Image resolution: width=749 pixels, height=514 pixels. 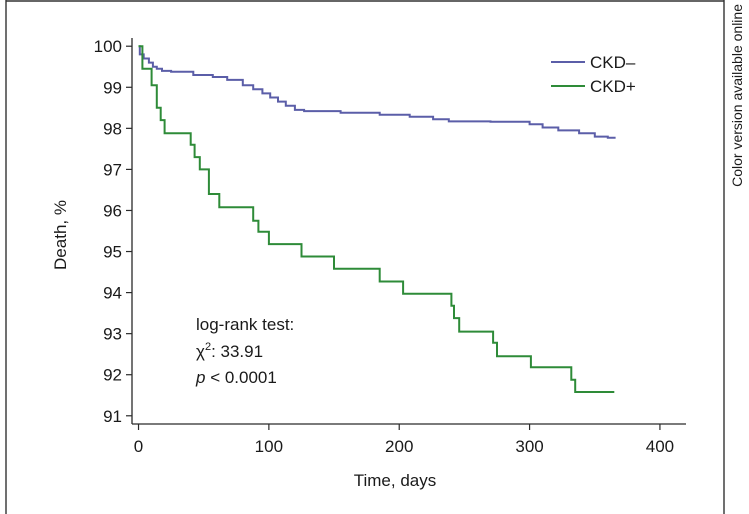 I want to click on y-tick-label: 94, so click(x=112, y=293).